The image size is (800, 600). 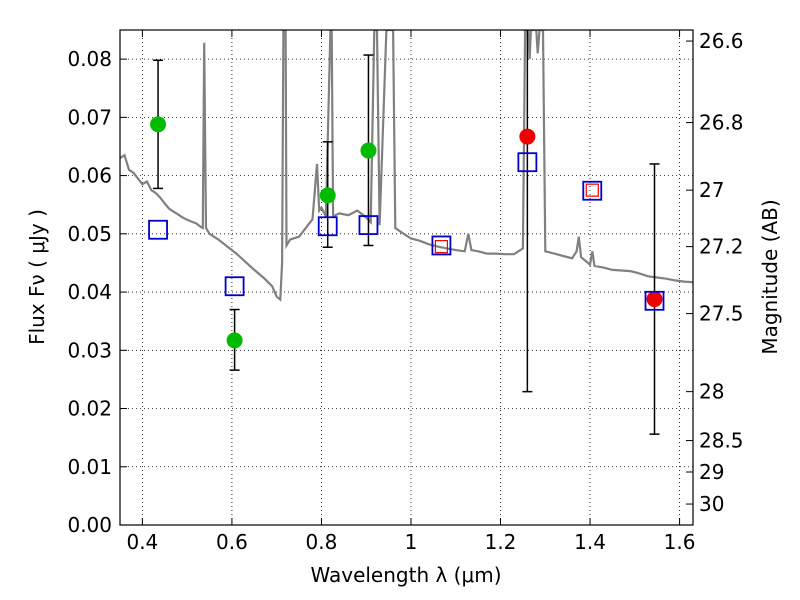 What do you see at coordinates (142, 542) in the screenshot?
I see `x-tick-label: 0.4` at bounding box center [142, 542].